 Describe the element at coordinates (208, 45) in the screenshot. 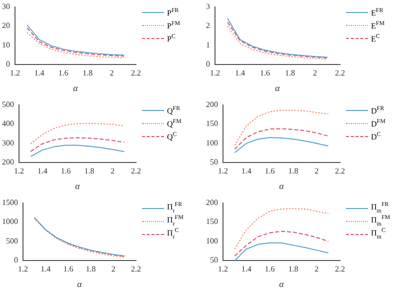

I see `y-tick-label: 1` at that location.